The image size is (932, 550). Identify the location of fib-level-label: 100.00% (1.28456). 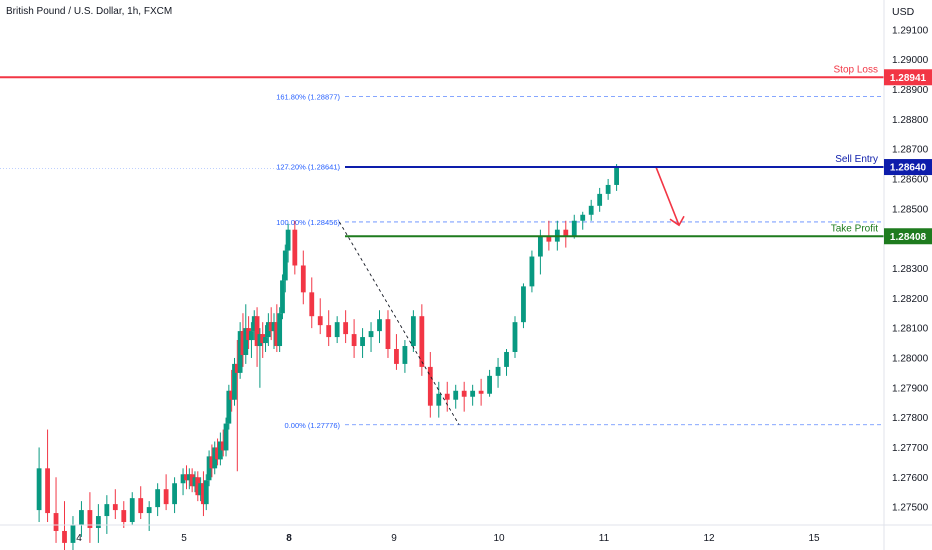
(308, 222).